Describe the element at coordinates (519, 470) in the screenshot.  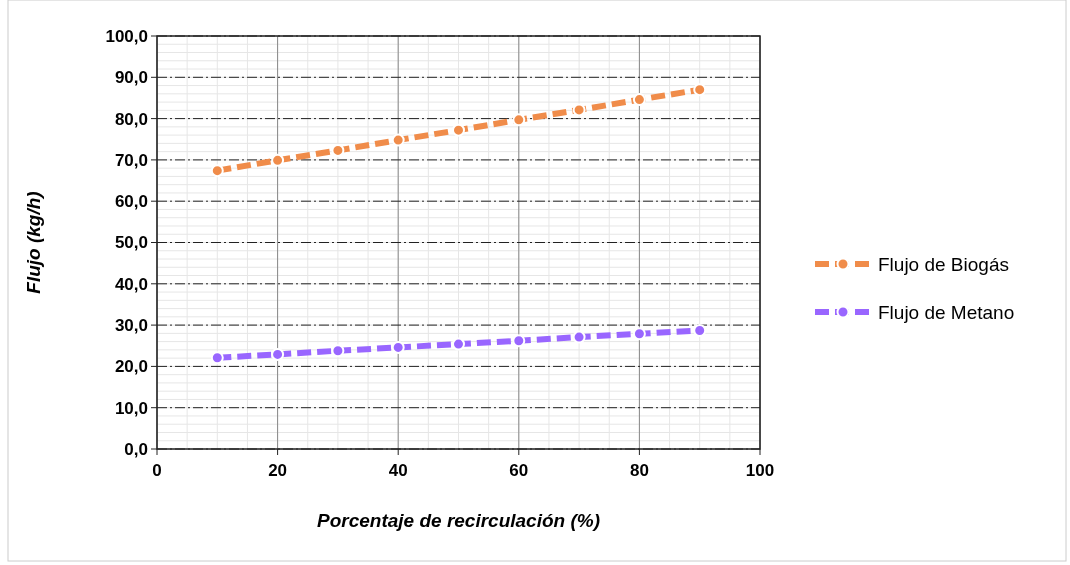
I see `x-tick-label: 60` at that location.